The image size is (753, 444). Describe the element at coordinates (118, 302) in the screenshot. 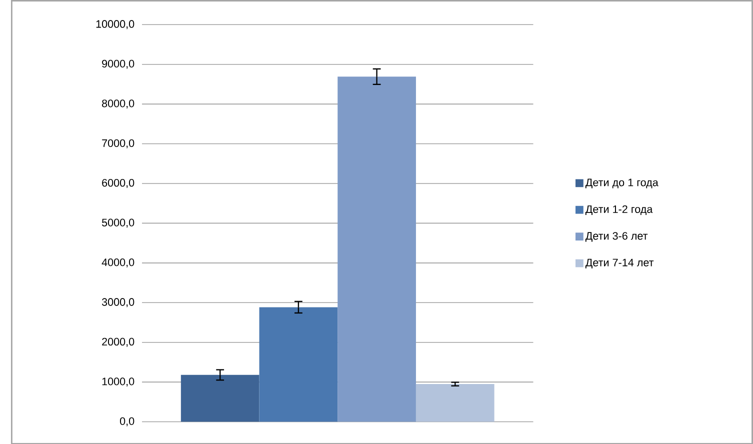

I see `y-tick-label: 3000,0` at that location.